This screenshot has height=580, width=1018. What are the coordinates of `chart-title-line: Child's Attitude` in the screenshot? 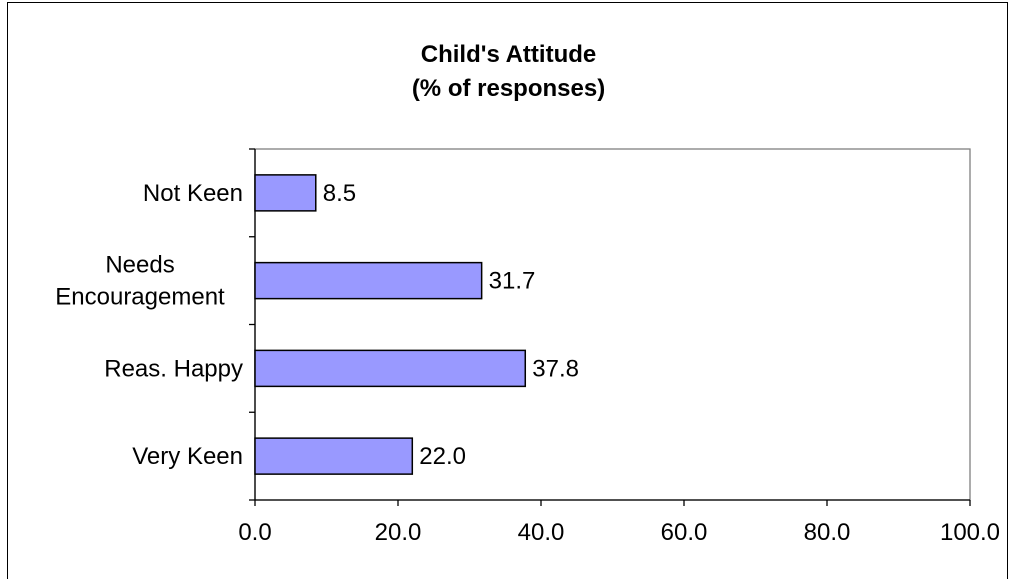 It's located at (508, 54).